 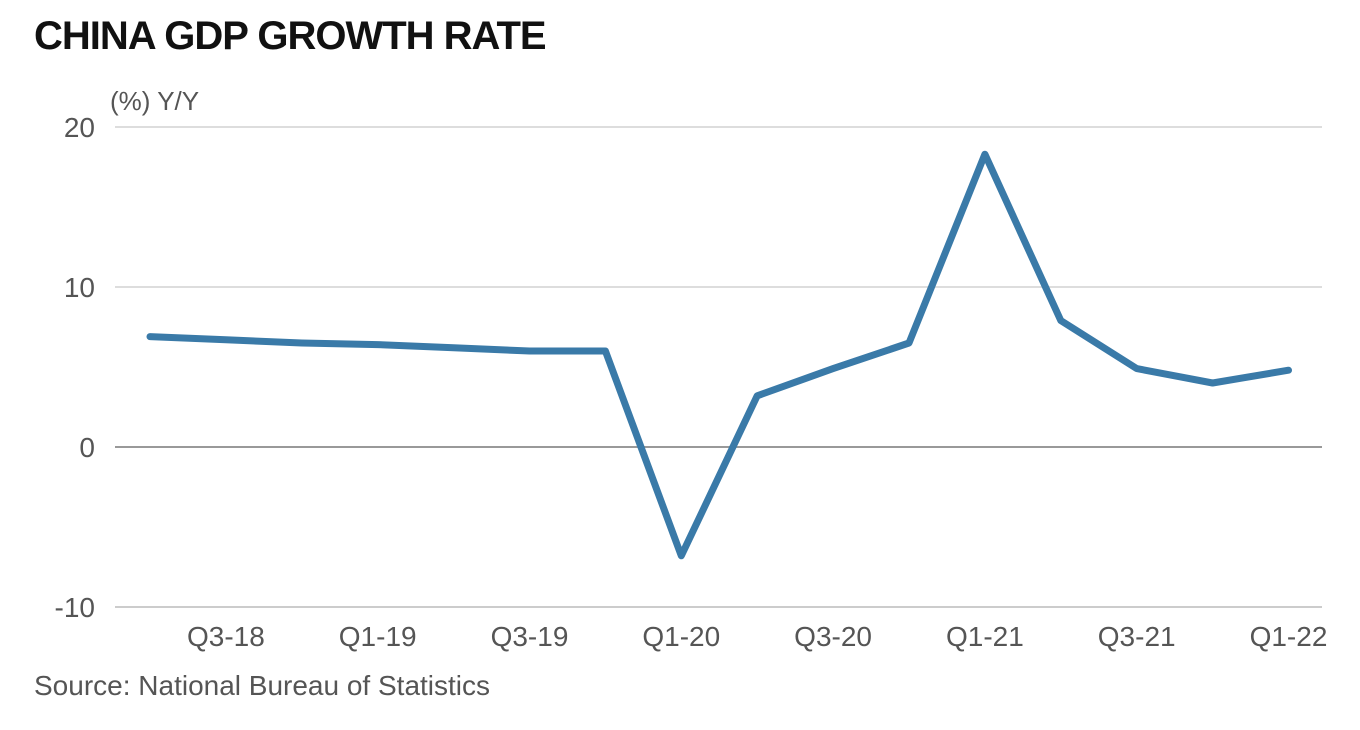 I want to click on source-note: Source: National Bureau of Statistics, so click(x=262, y=685).